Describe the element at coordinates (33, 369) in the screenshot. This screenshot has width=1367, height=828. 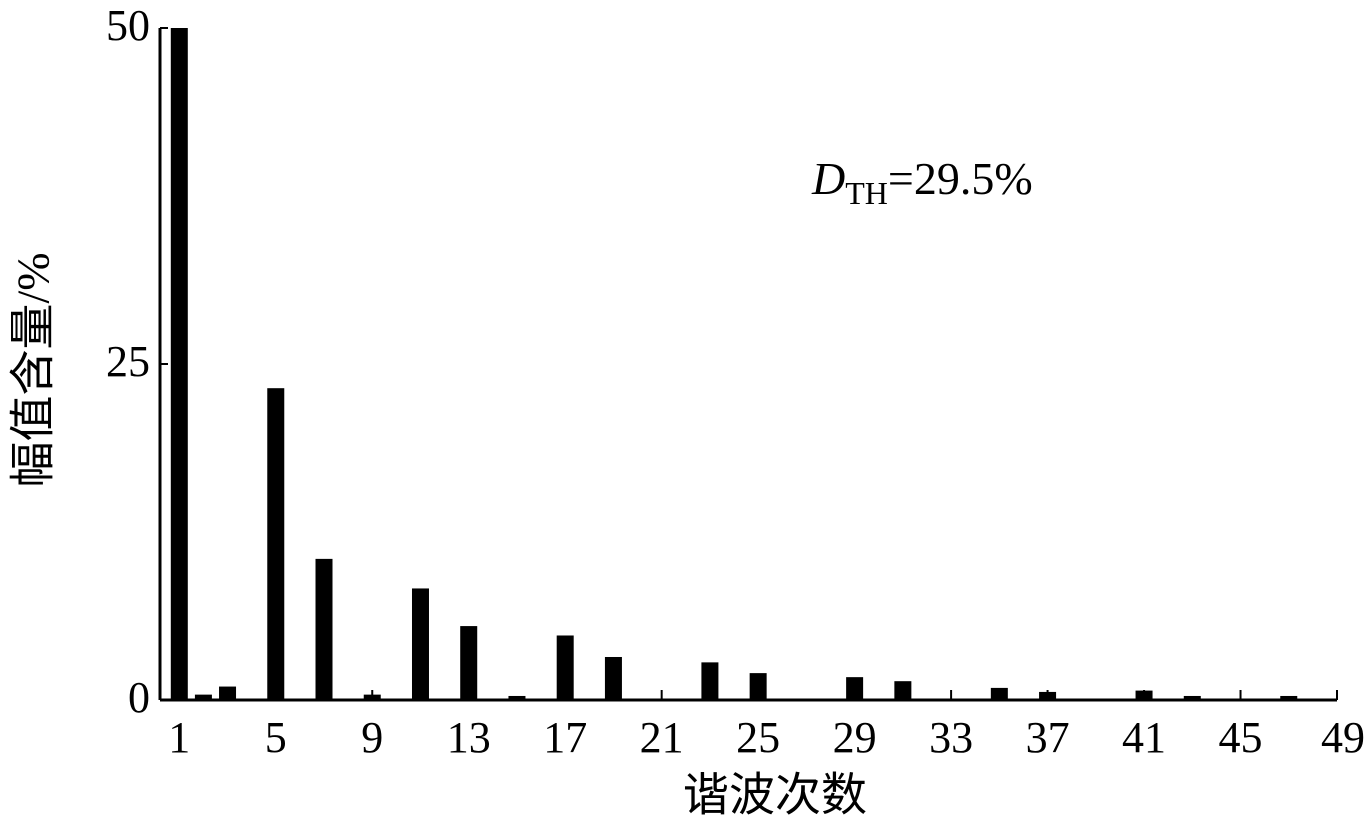
I see `y-axis-title: 幅值含量/%` at that location.